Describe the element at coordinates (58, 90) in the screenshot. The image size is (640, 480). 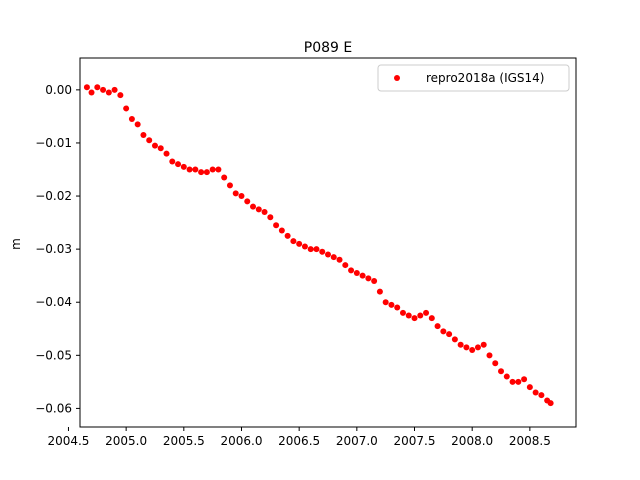
I see `y-tick-label: 0.00` at that location.